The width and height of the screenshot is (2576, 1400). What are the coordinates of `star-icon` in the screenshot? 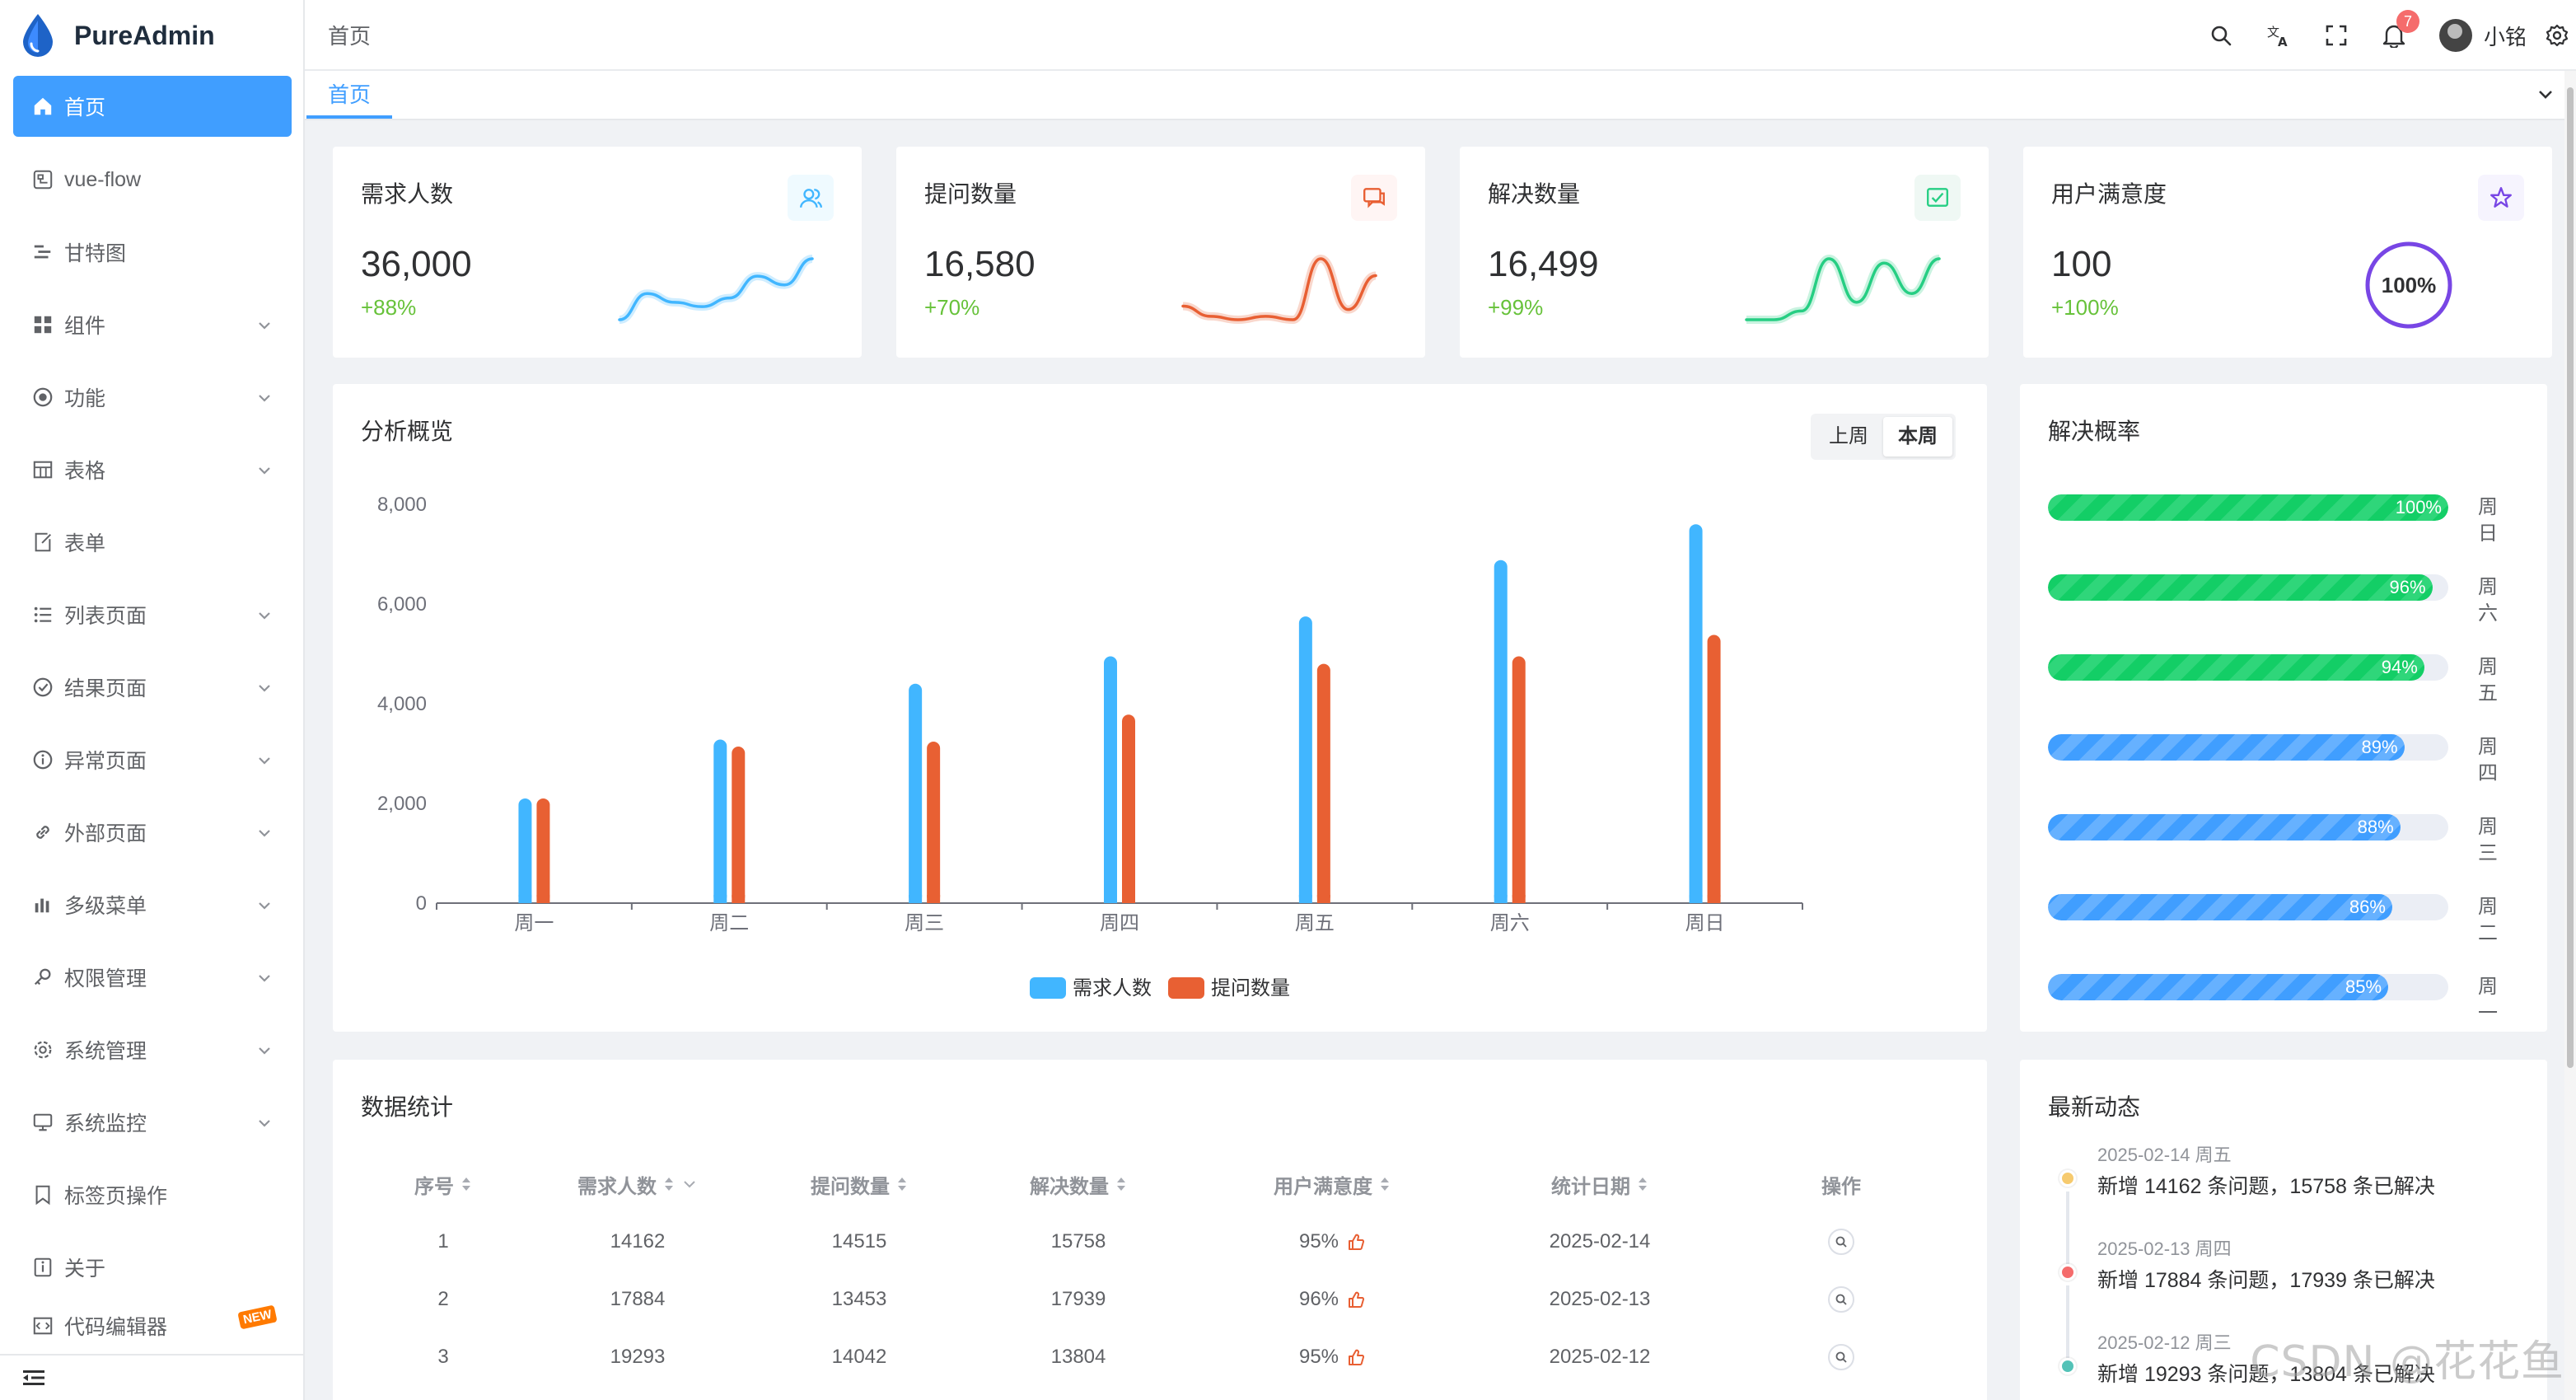 It's located at (2501, 198).